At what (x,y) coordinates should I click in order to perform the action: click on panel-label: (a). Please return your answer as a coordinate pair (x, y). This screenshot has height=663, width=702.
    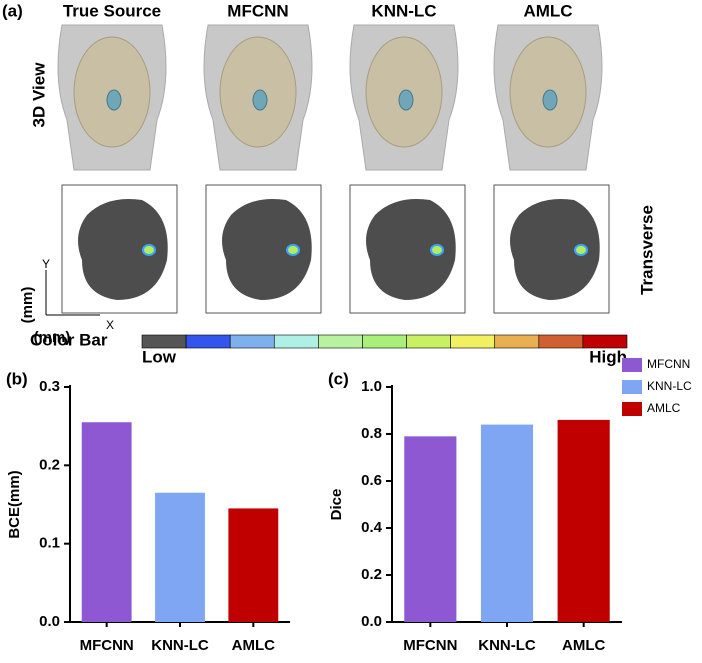
    Looking at the image, I should click on (12, 10).